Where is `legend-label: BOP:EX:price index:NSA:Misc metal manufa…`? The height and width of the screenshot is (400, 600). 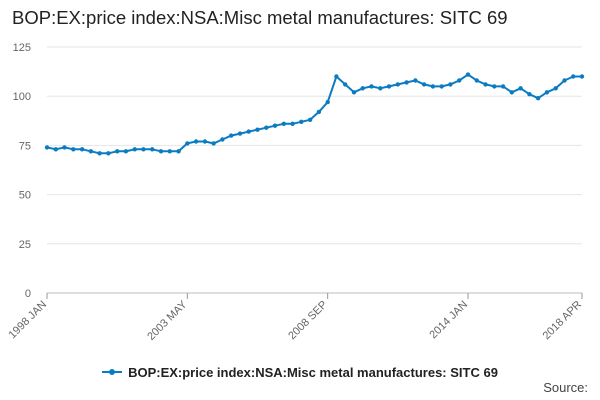 legend-label: BOP:EX:price index:NSA:Misc metal manufa… is located at coordinates (313, 372).